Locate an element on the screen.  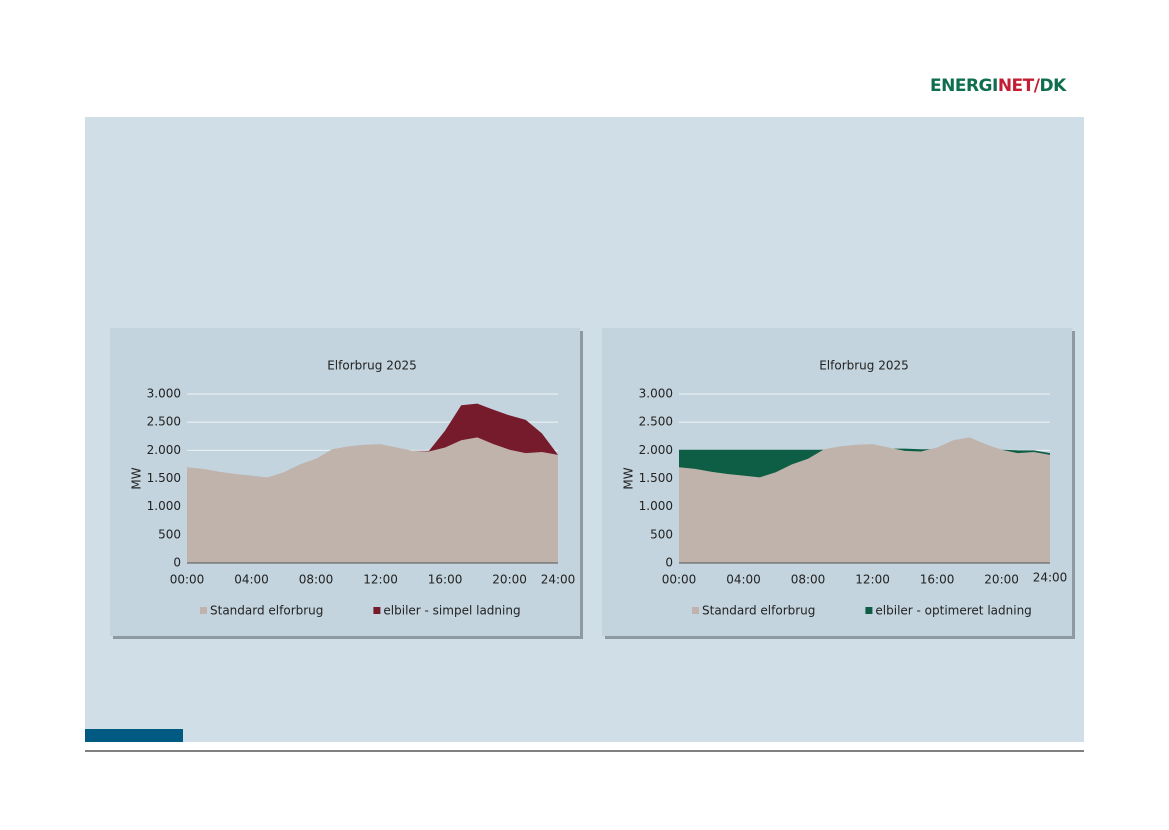
logo-part: DK is located at coordinates (1053, 86).